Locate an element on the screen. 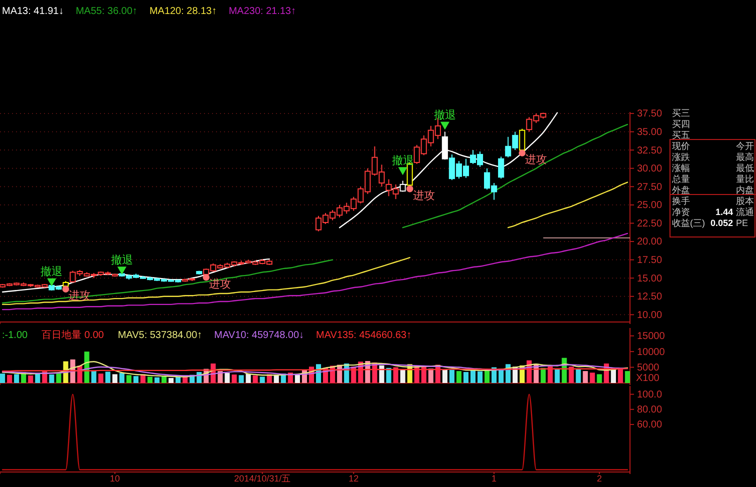 The width and height of the screenshot is (756, 487). x-tick-label: 2014/10/31/五 is located at coordinates (262, 478).